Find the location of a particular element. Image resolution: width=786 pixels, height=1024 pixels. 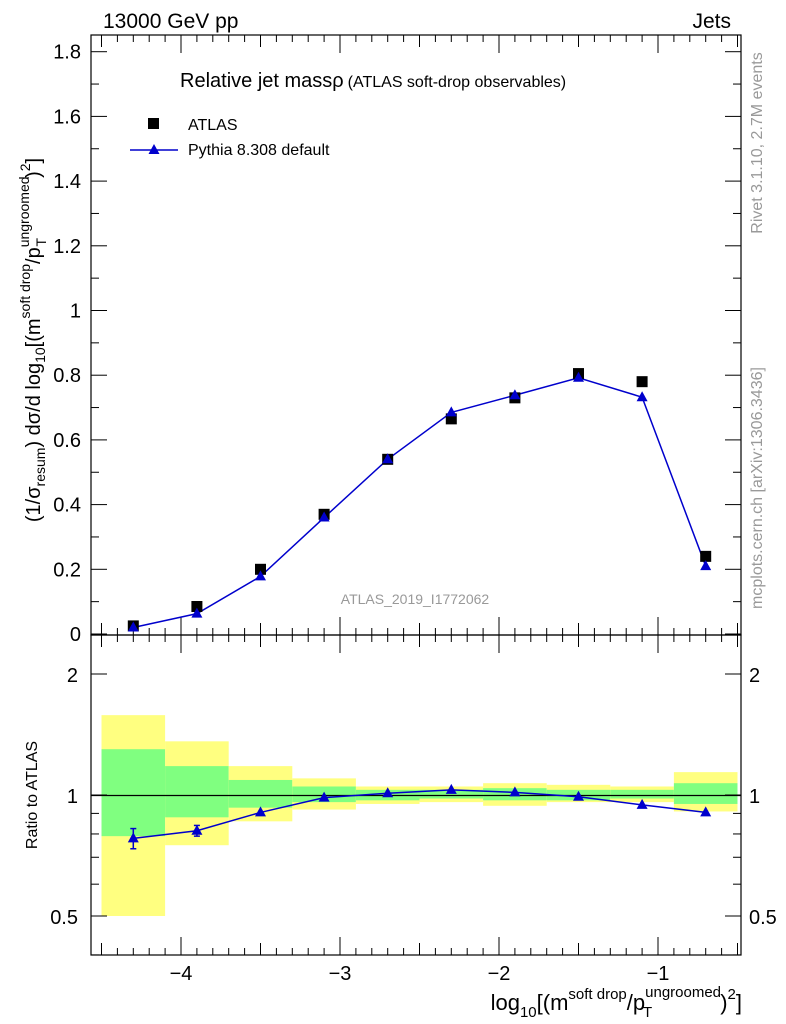

analysis-id-watermark: ATLAS_2019_I1772062 is located at coordinates (415, 599).